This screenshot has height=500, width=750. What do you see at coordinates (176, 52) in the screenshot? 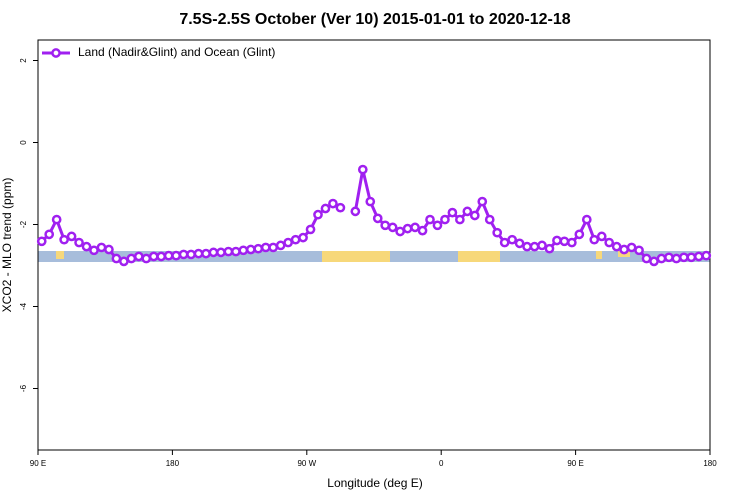
I see `legend-label: Land (Nadir&Glint) and Ocean (Glint)` at bounding box center [176, 52].